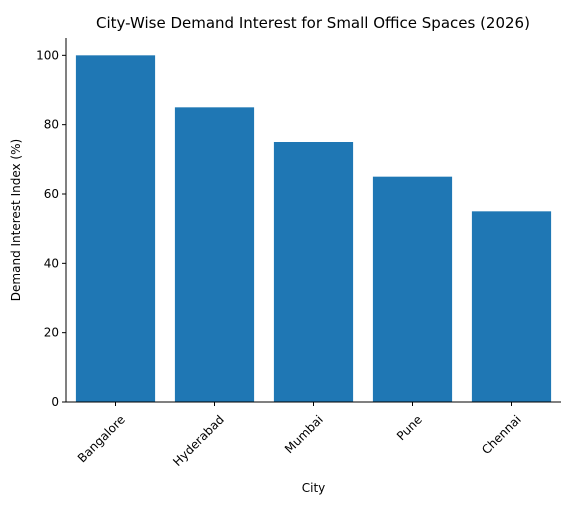 This screenshot has height=505, width=571. Describe the element at coordinates (409, 427) in the screenshot. I see `x-tick-label: Pune` at that location.